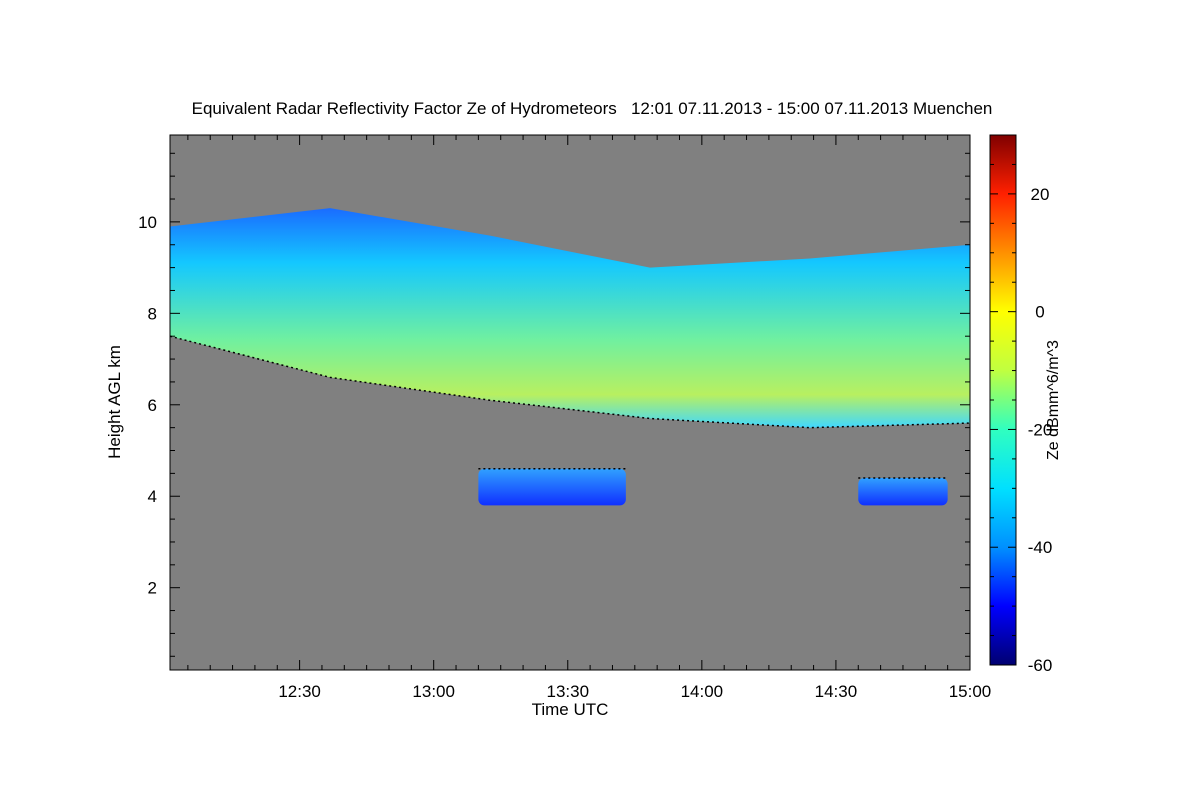 The height and width of the screenshot is (800, 1200). Describe the element at coordinates (152, 405) in the screenshot. I see `y-tick-label: 6` at that location.